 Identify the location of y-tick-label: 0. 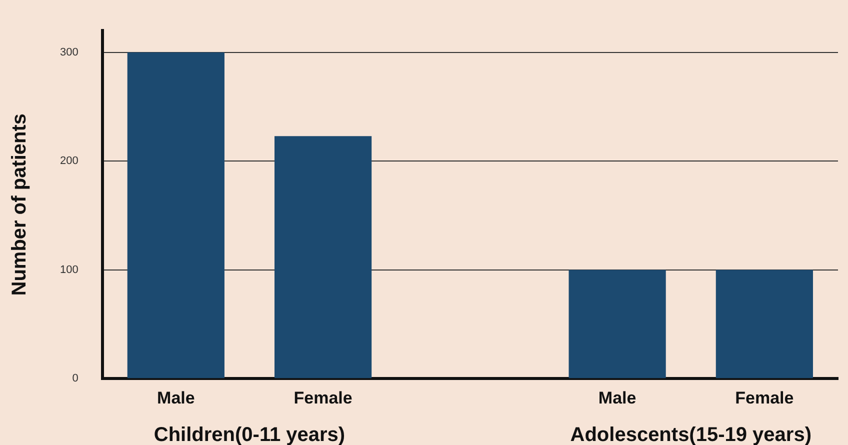
(75, 378).